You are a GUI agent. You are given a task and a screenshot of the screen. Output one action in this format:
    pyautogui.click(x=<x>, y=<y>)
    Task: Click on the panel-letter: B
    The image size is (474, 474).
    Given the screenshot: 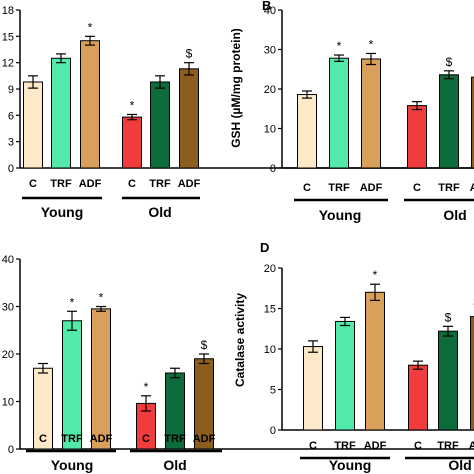 What is the action you would take?
    pyautogui.click(x=266, y=6)
    